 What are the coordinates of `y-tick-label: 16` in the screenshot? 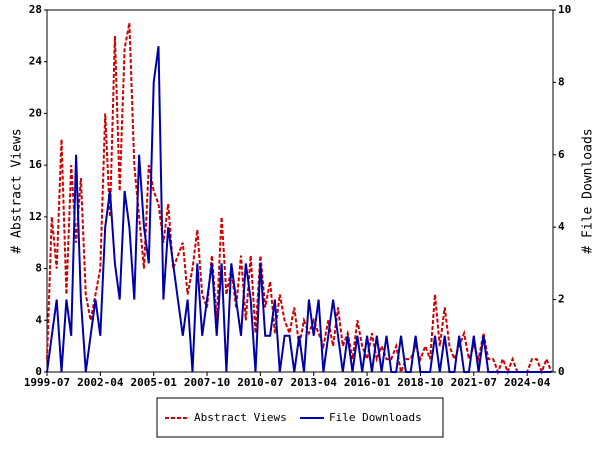 It's located at (36, 164).